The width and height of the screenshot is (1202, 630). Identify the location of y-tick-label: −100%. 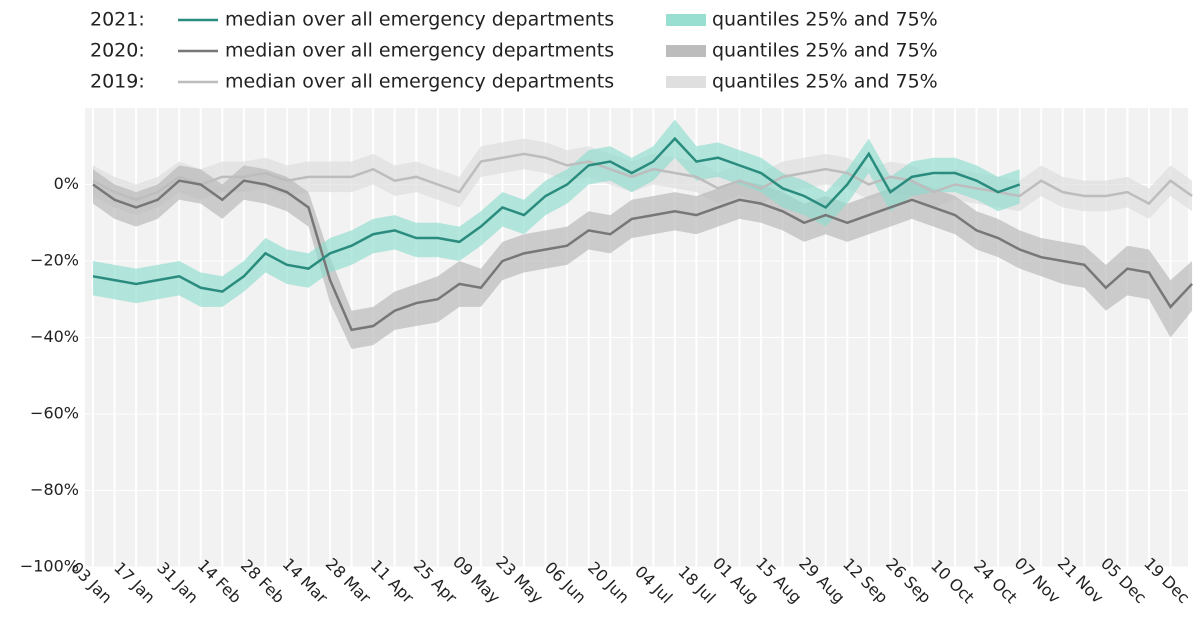
(49, 566).